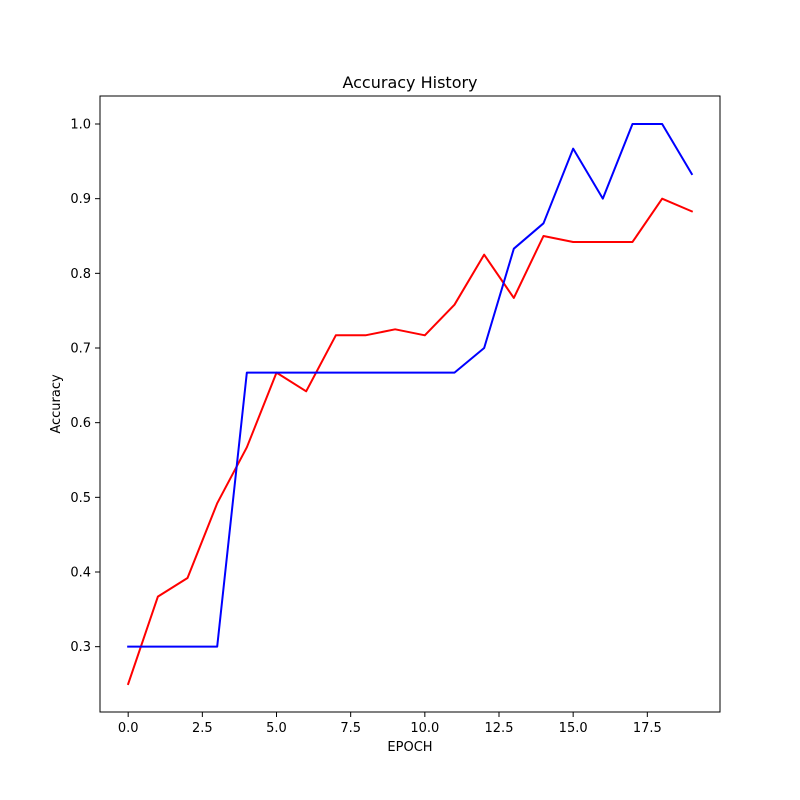 The image size is (800, 800). What do you see at coordinates (202, 728) in the screenshot?
I see `x-tick-label: 2.5` at bounding box center [202, 728].